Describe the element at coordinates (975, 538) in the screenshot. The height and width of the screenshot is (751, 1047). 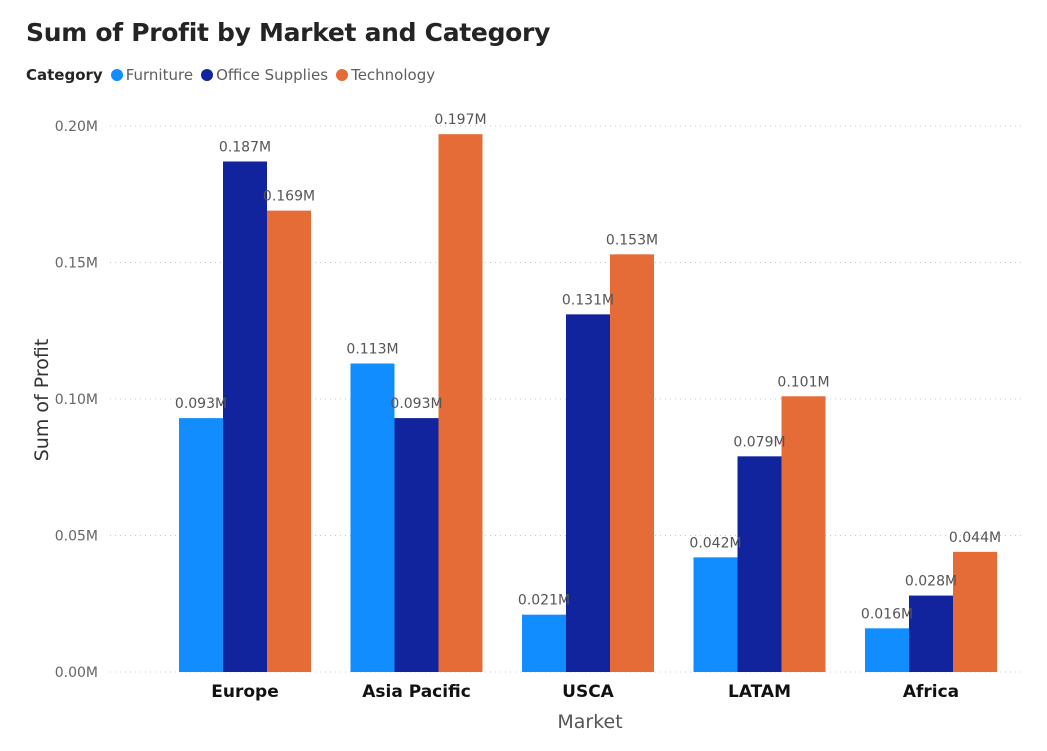
I see `data-label: 0.044M` at that location.